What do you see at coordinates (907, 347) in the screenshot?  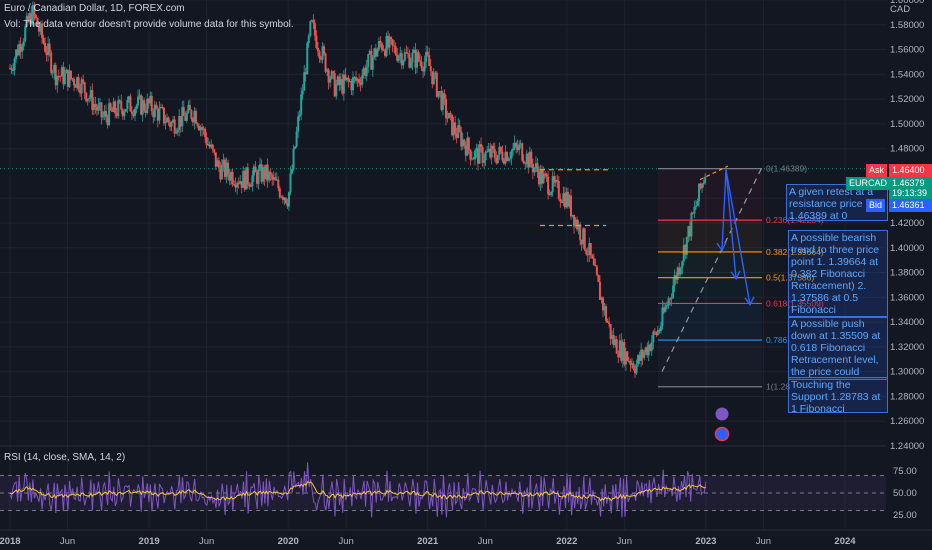 I see `price-tick-label: 1.32000` at bounding box center [907, 347].